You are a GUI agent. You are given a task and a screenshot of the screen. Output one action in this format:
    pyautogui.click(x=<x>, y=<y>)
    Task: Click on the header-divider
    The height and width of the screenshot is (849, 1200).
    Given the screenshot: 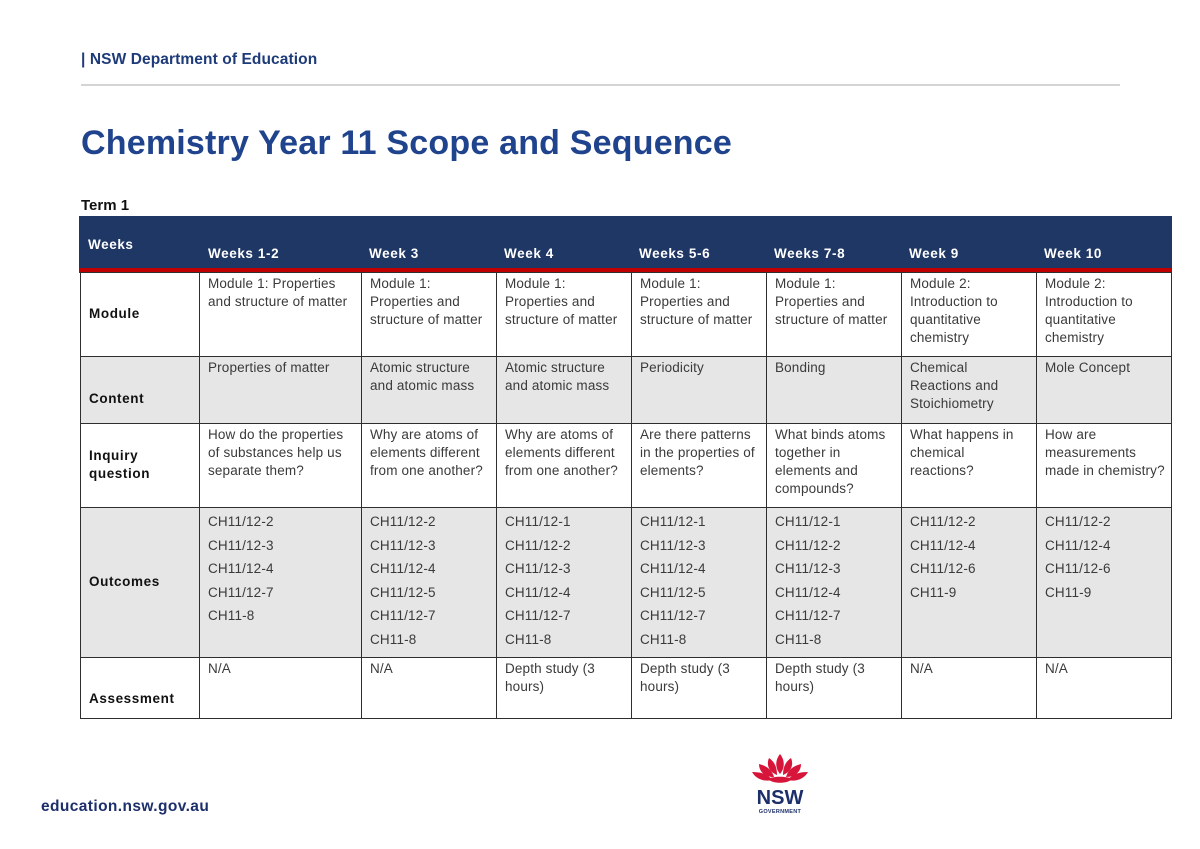 What is the action you would take?
    pyautogui.click(x=600, y=85)
    